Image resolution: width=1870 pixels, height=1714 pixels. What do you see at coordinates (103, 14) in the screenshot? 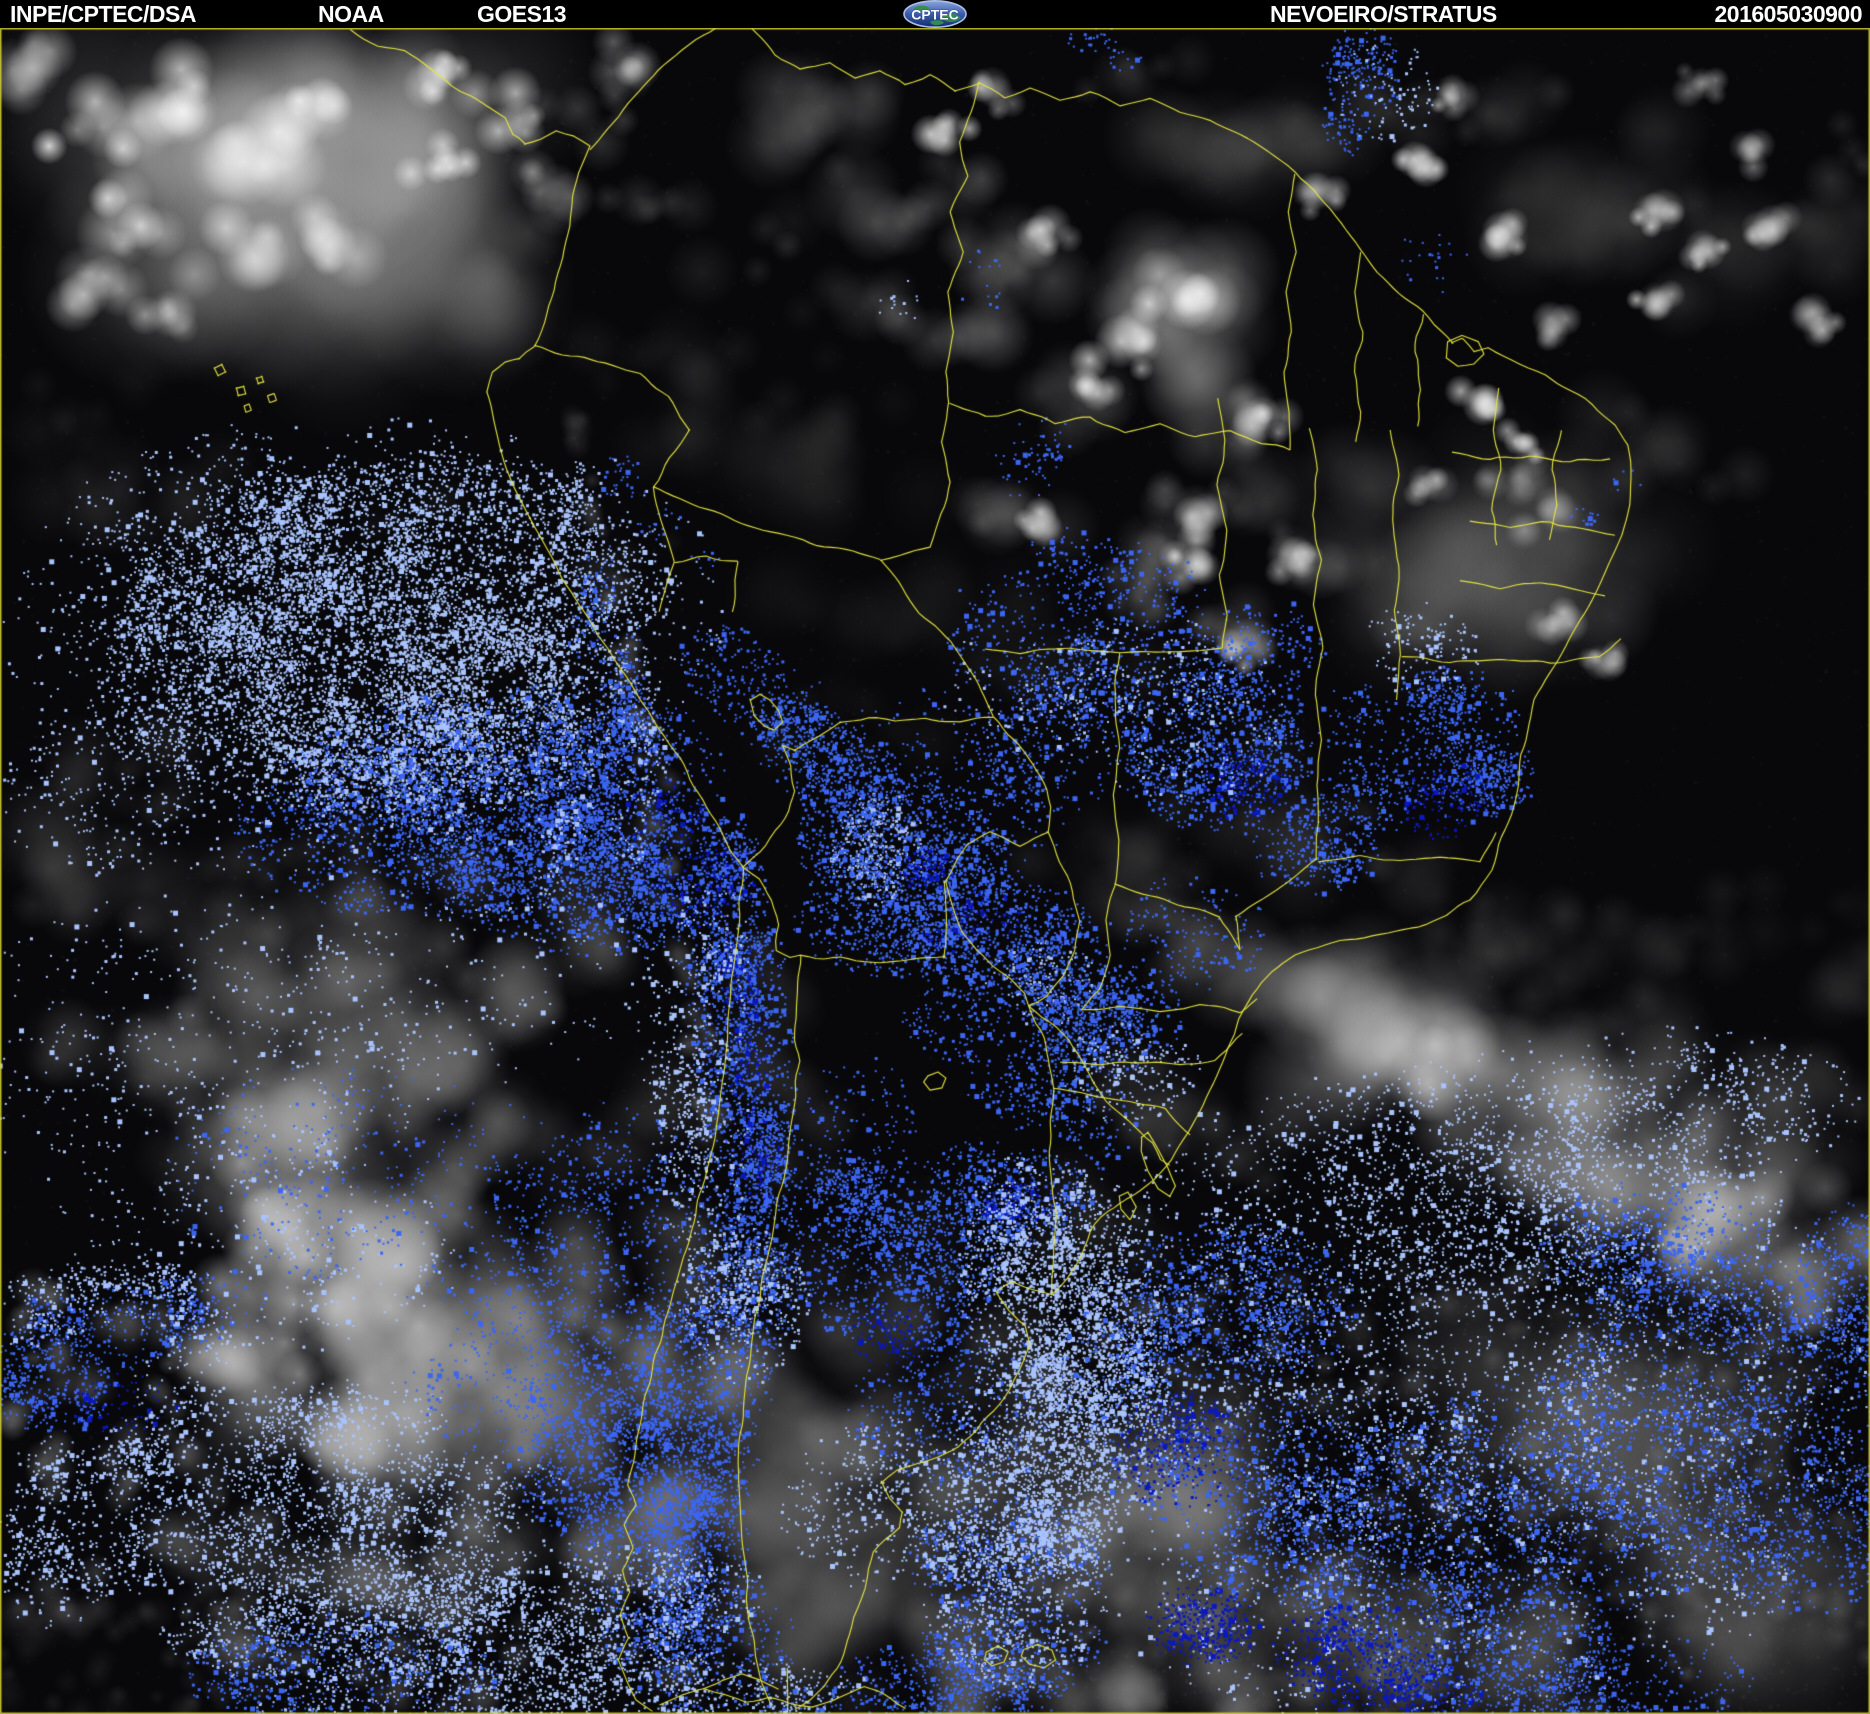
I see `agency-label: INPE/CPTEC/DSA` at bounding box center [103, 14].